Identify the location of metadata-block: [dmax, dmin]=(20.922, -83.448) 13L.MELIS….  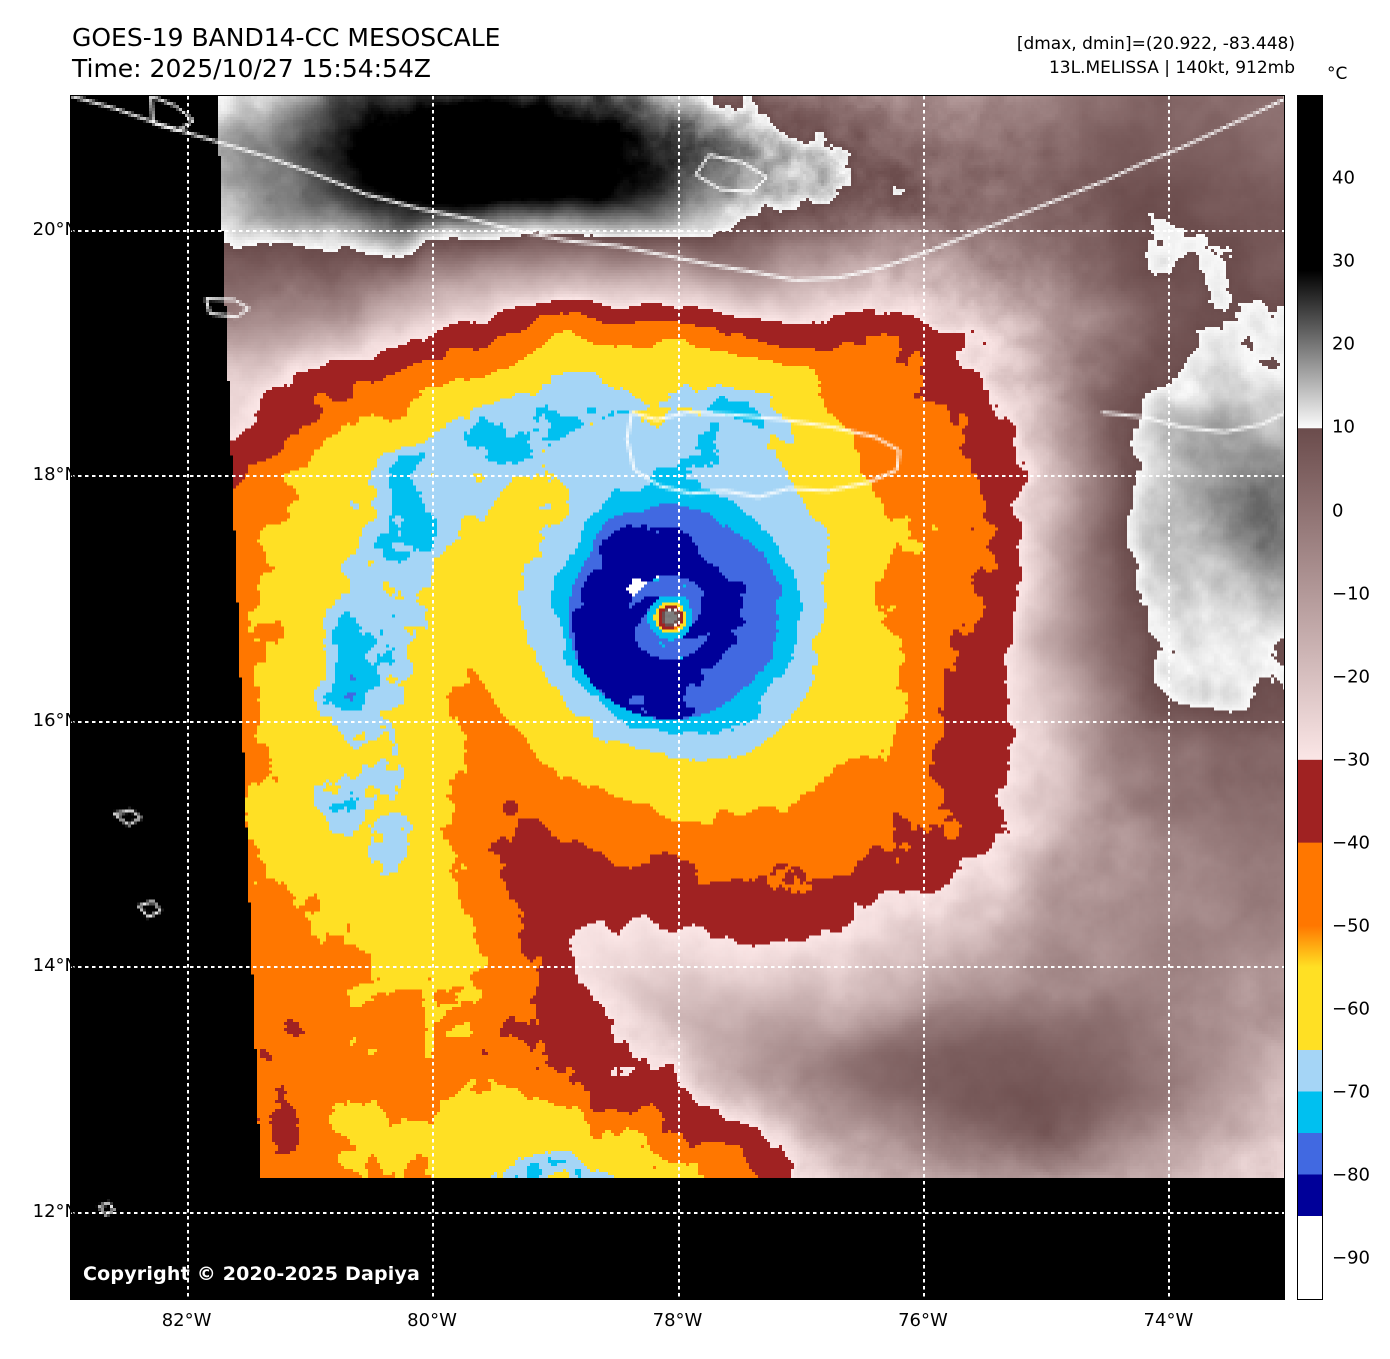
(1156, 56).